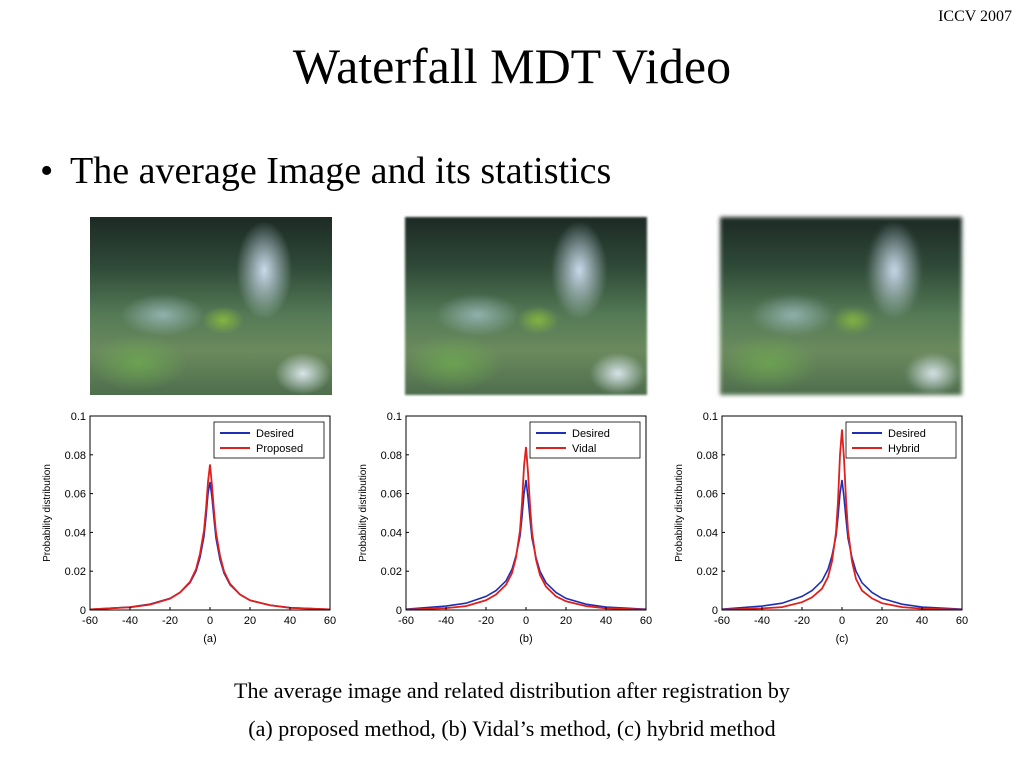  I want to click on slide-title: Waterfall MDT Video, so click(512, 66).